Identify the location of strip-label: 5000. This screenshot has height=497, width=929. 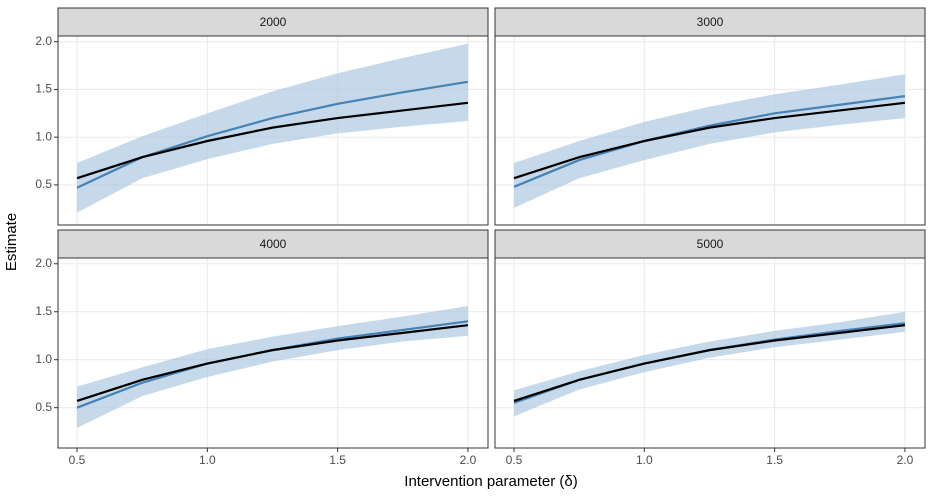
(710, 244).